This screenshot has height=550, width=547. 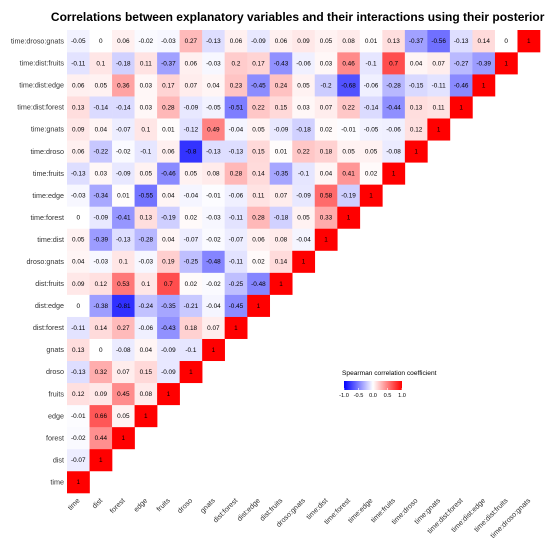 I want to click on cell-value-label: -0.07, so click(x=191, y=240).